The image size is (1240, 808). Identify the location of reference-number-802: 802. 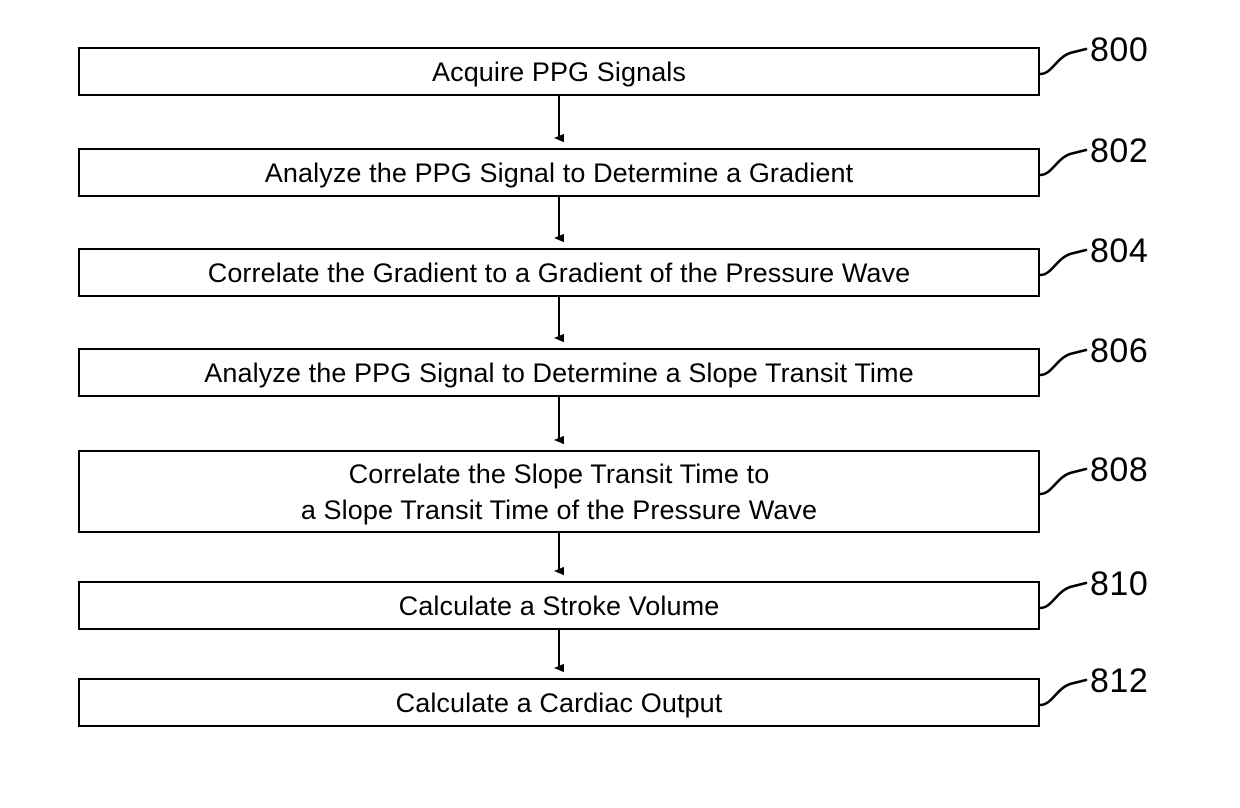
(1119, 151).